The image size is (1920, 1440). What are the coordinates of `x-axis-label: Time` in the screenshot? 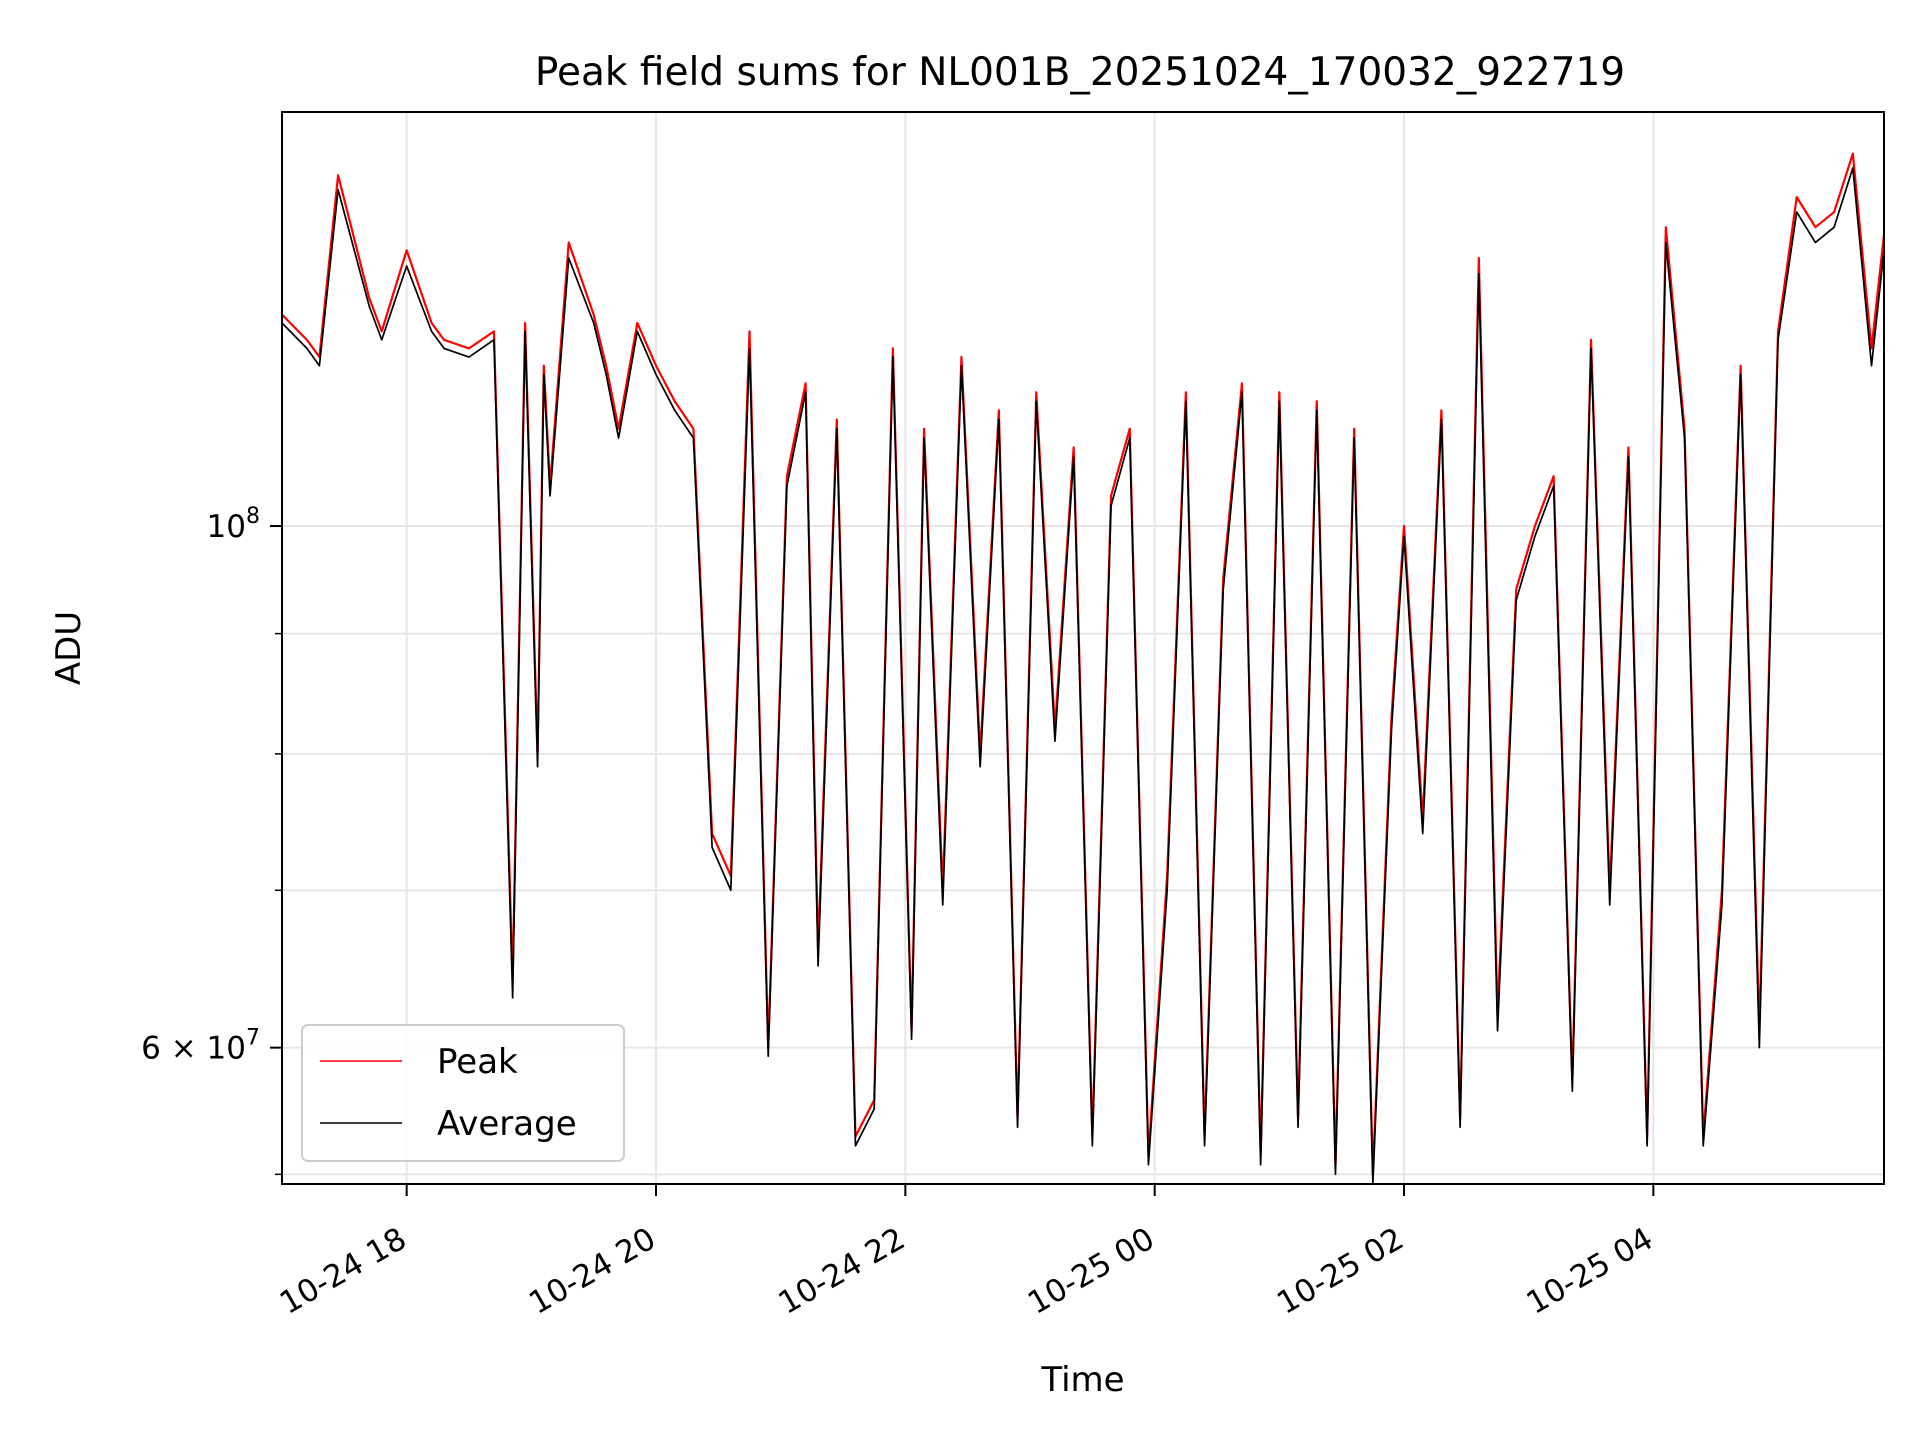 It's located at (1082, 1380).